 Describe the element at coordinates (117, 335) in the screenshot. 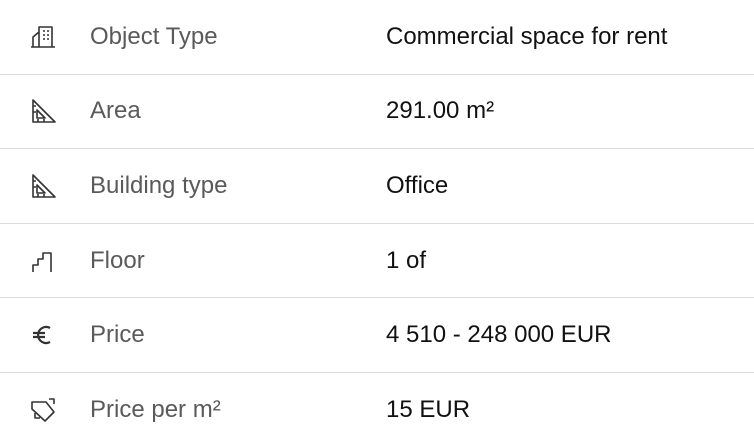

I see `detail-label: Price` at that location.